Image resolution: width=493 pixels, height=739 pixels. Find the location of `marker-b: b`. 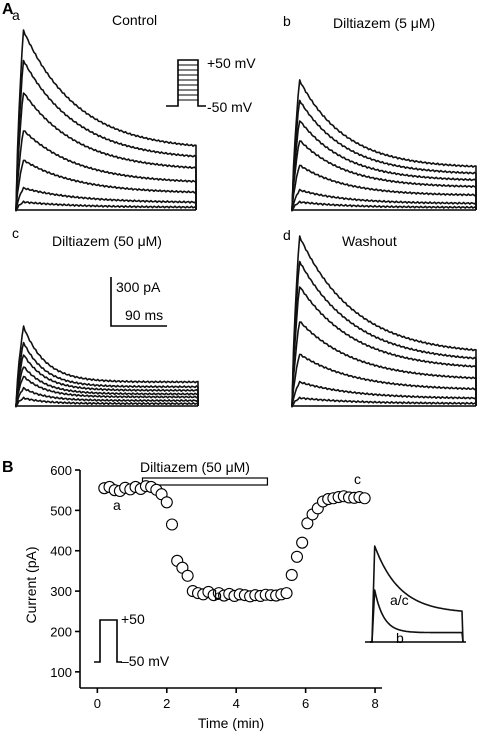

marker-b: b is located at coordinates (218, 595).